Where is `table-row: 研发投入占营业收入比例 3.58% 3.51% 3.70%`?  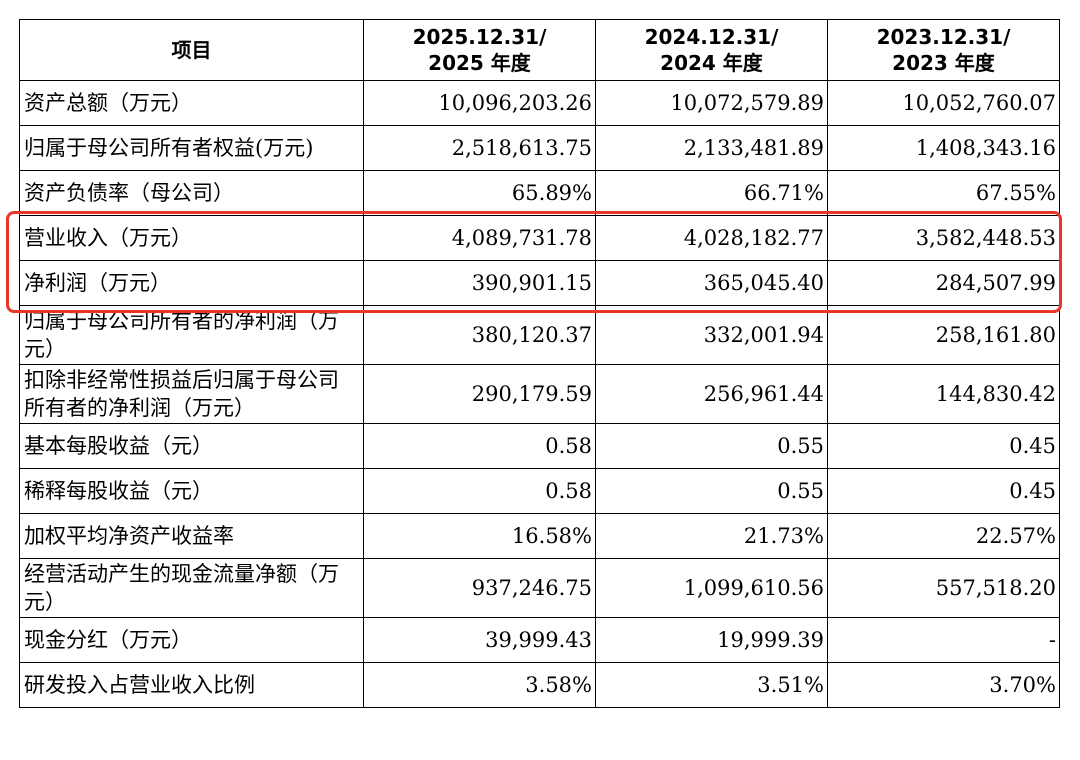
table-row: 研发投入占营业收入比例 3.58% 3.51% 3.70% is located at coordinates (539, 685).